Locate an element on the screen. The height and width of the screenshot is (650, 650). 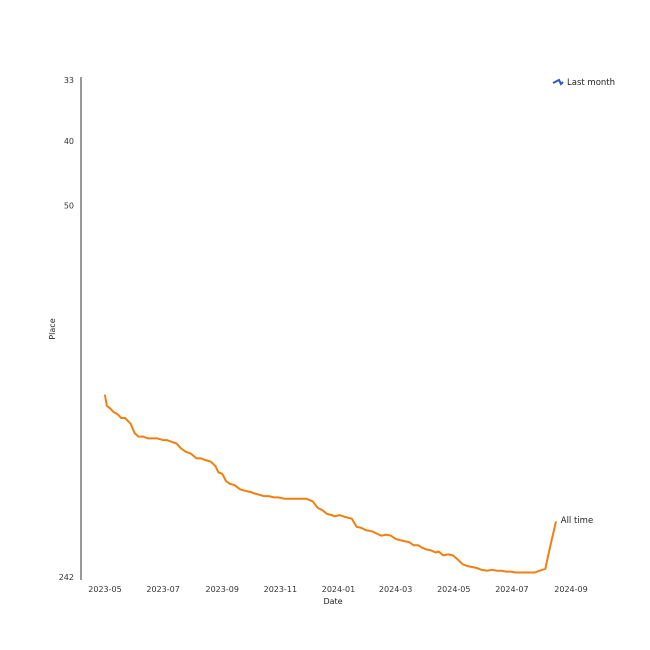
x-tick-label: 2024-09 is located at coordinates (570, 589).